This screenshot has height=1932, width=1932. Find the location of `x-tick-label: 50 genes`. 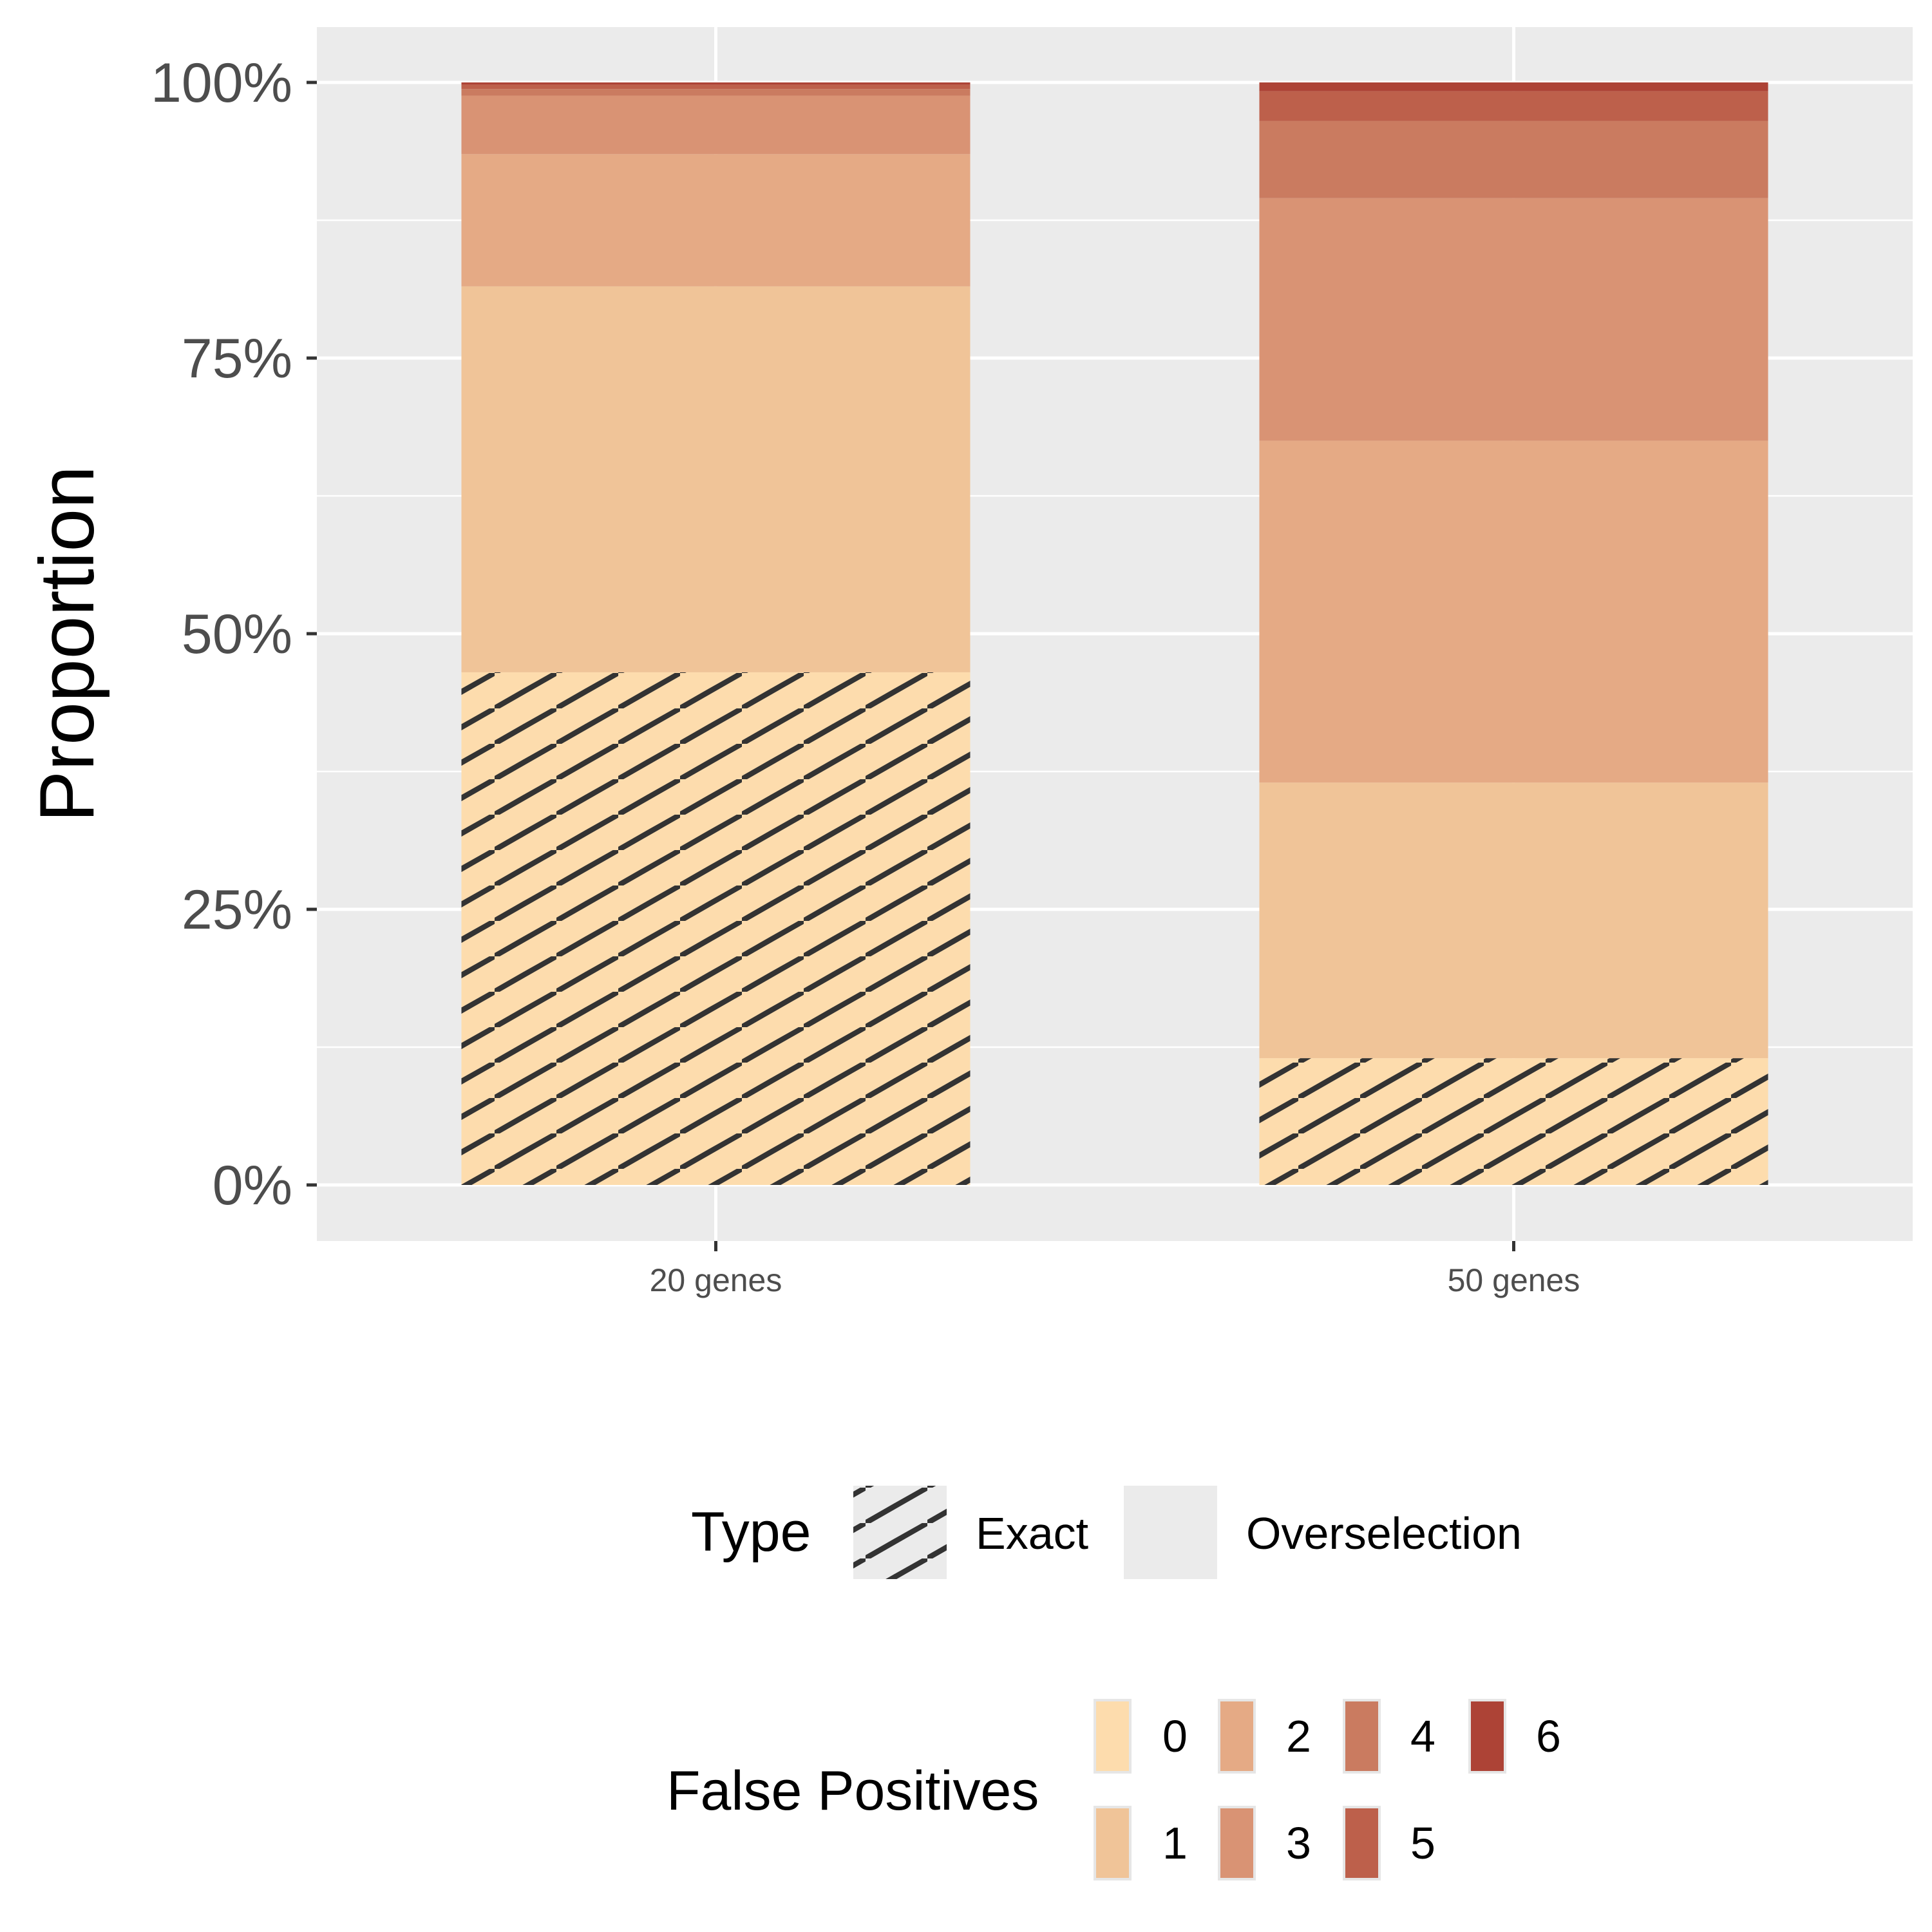

x-tick-label: 50 genes is located at coordinates (1514, 1280).